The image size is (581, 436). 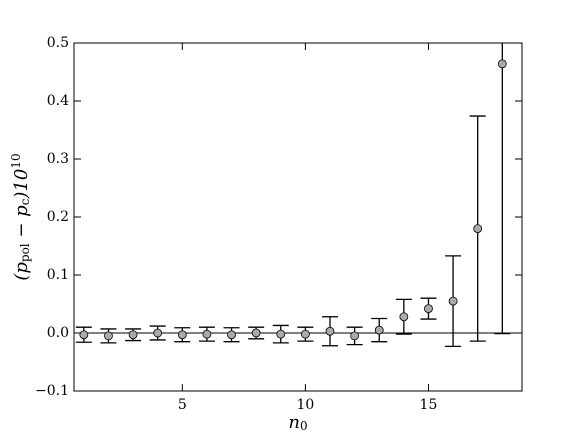 What do you see at coordinates (16, 160) in the screenshot?
I see `label-part: 10` at bounding box center [16, 160].